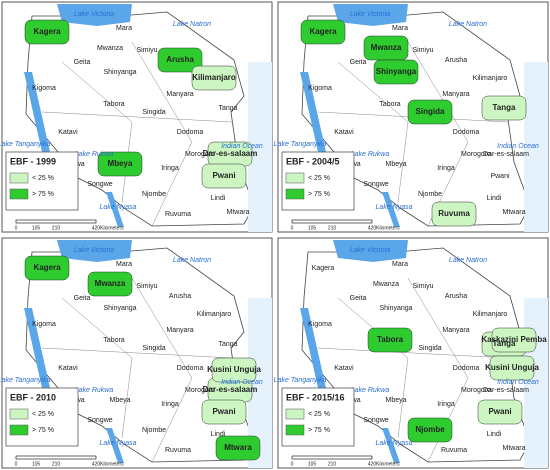 This screenshot has height=470, width=550. Describe the element at coordinates (454, 213) in the screenshot. I see `region-label: Ruvuma` at that location.